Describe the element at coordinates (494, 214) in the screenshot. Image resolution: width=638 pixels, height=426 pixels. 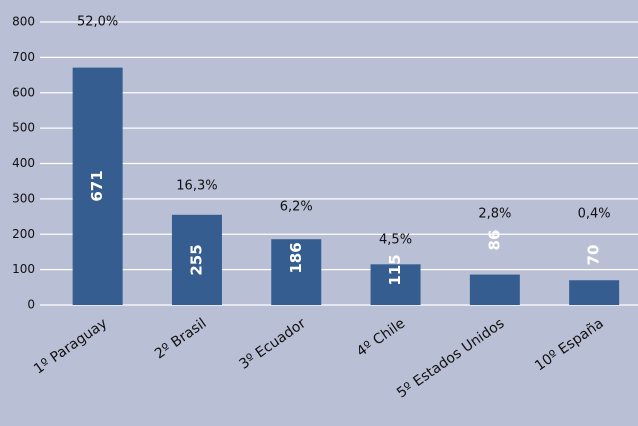
I see `annotation: 2,8%` at that location.